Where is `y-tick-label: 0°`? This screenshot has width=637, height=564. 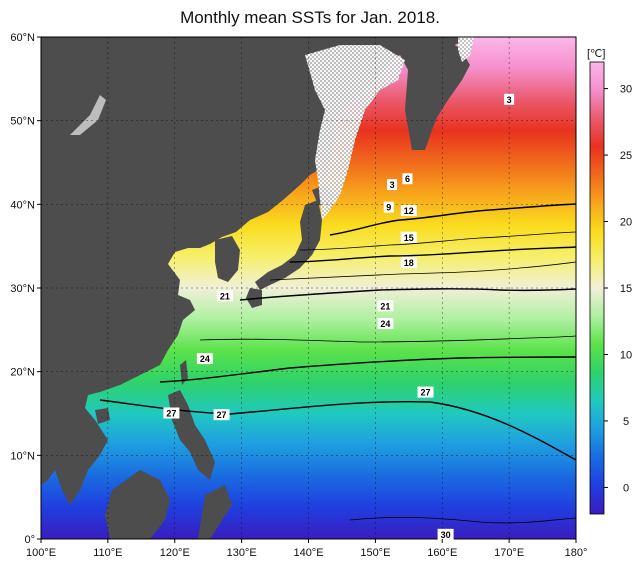 y-tick-label: 0° is located at coordinates (29, 540).